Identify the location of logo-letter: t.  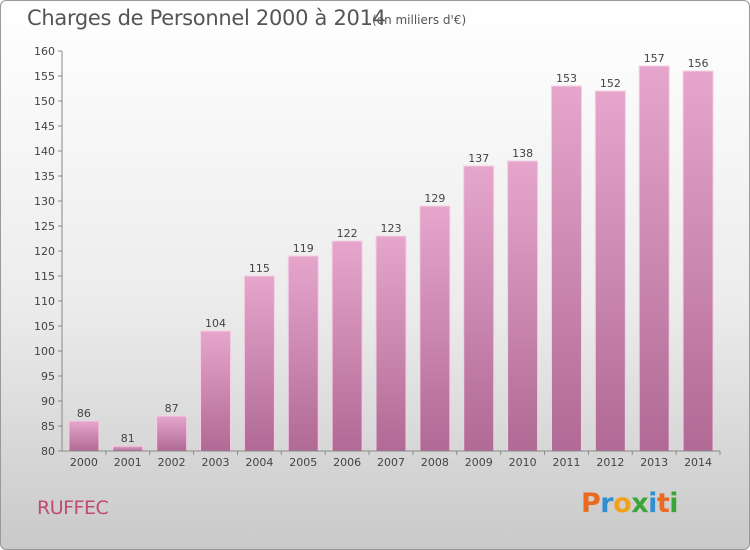
(663, 503).